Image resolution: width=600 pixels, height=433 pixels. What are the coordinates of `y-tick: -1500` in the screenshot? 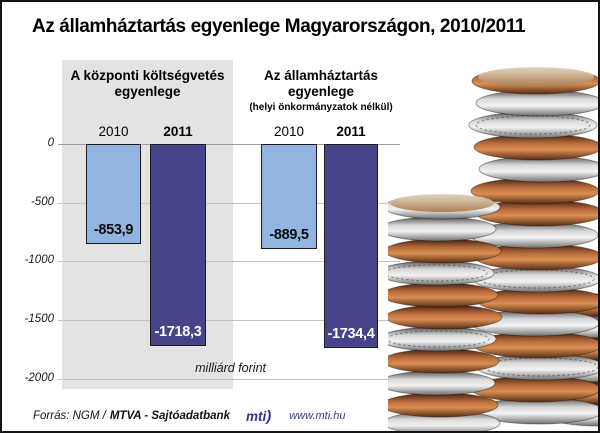 It's located at (39, 319).